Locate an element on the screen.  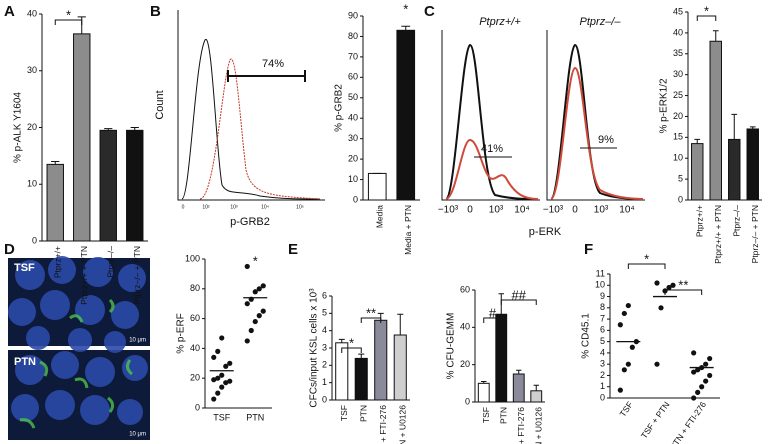
y-tick-label: 5 is located at coordinates (324, 313).